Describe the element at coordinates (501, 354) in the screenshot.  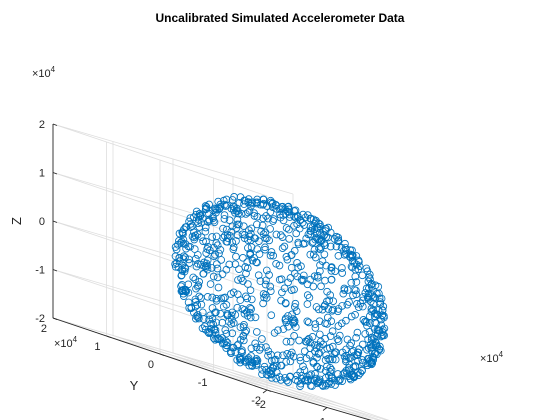
I see `x-multiplier-exponent: 4` at that location.